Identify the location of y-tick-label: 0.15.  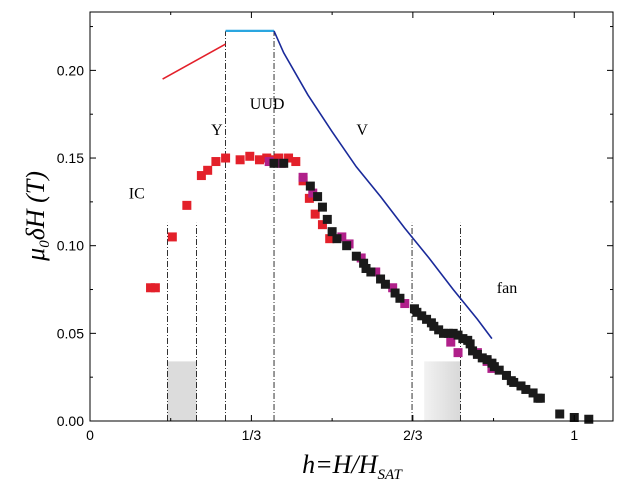
(70, 158).